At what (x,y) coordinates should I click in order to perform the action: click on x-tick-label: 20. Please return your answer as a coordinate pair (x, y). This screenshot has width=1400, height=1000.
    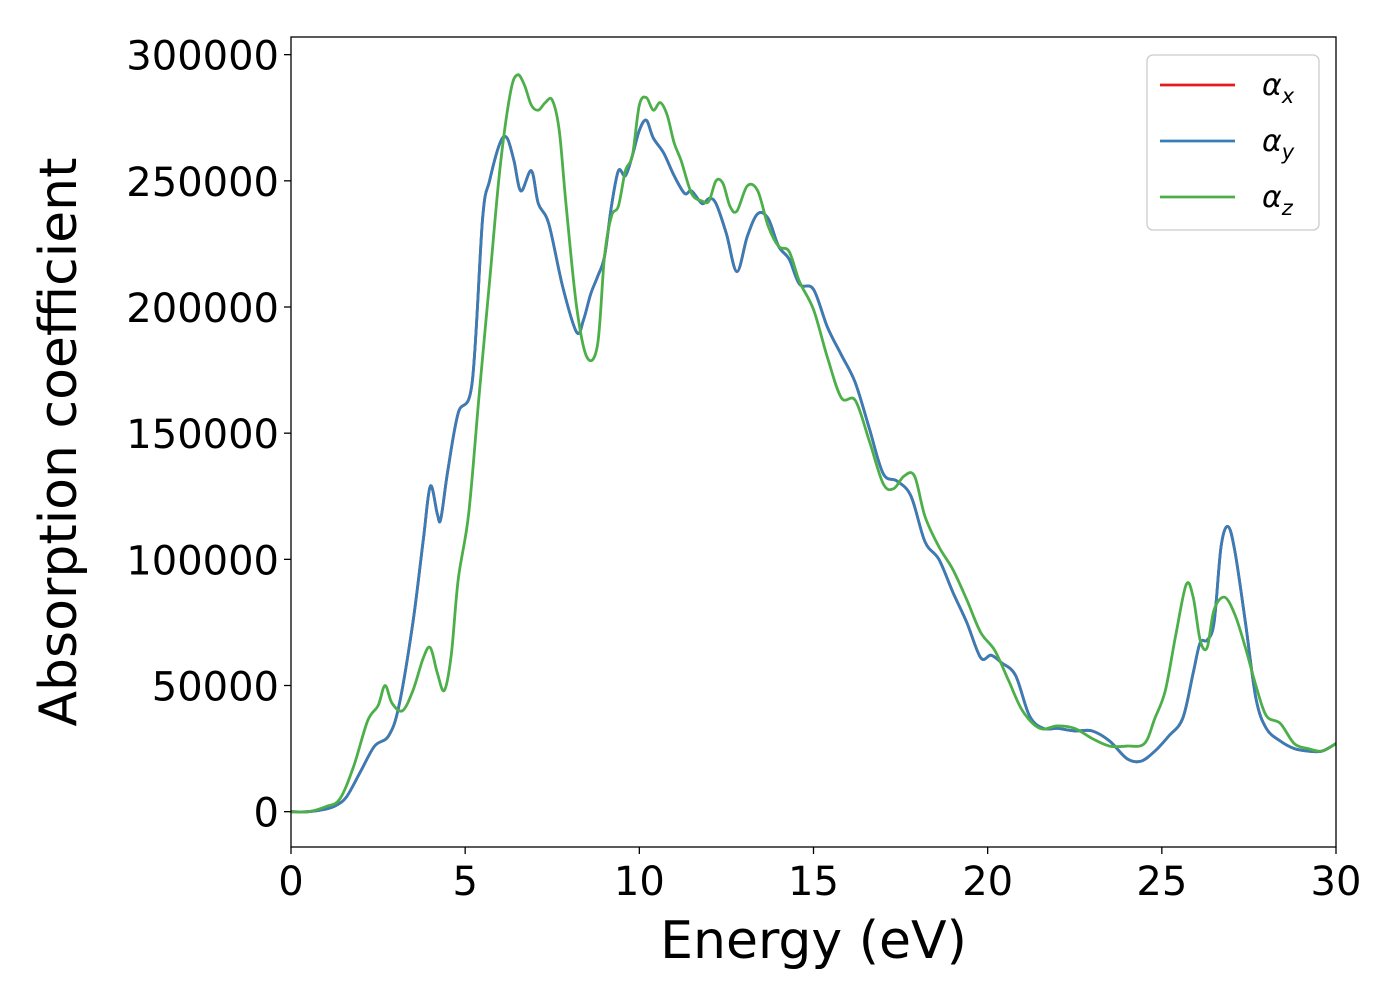
    Looking at the image, I should click on (987, 882).